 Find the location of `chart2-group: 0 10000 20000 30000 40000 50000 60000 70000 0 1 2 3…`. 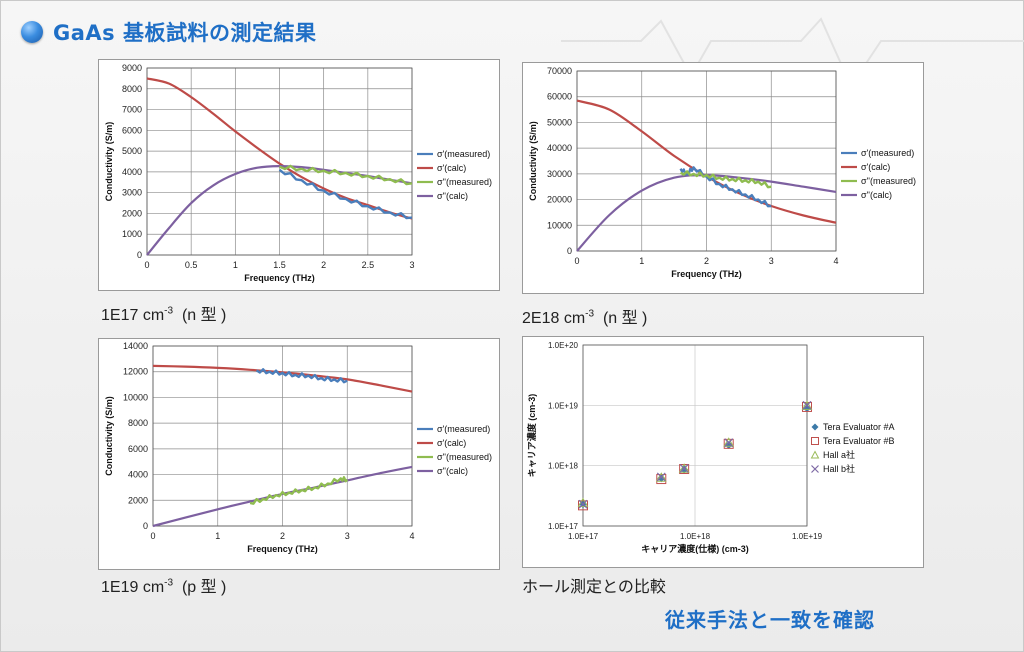

chart2-group: 0 10000 20000 30000 40000 50000 60000 70000 0 1 2 3… is located at coordinates (722, 172).